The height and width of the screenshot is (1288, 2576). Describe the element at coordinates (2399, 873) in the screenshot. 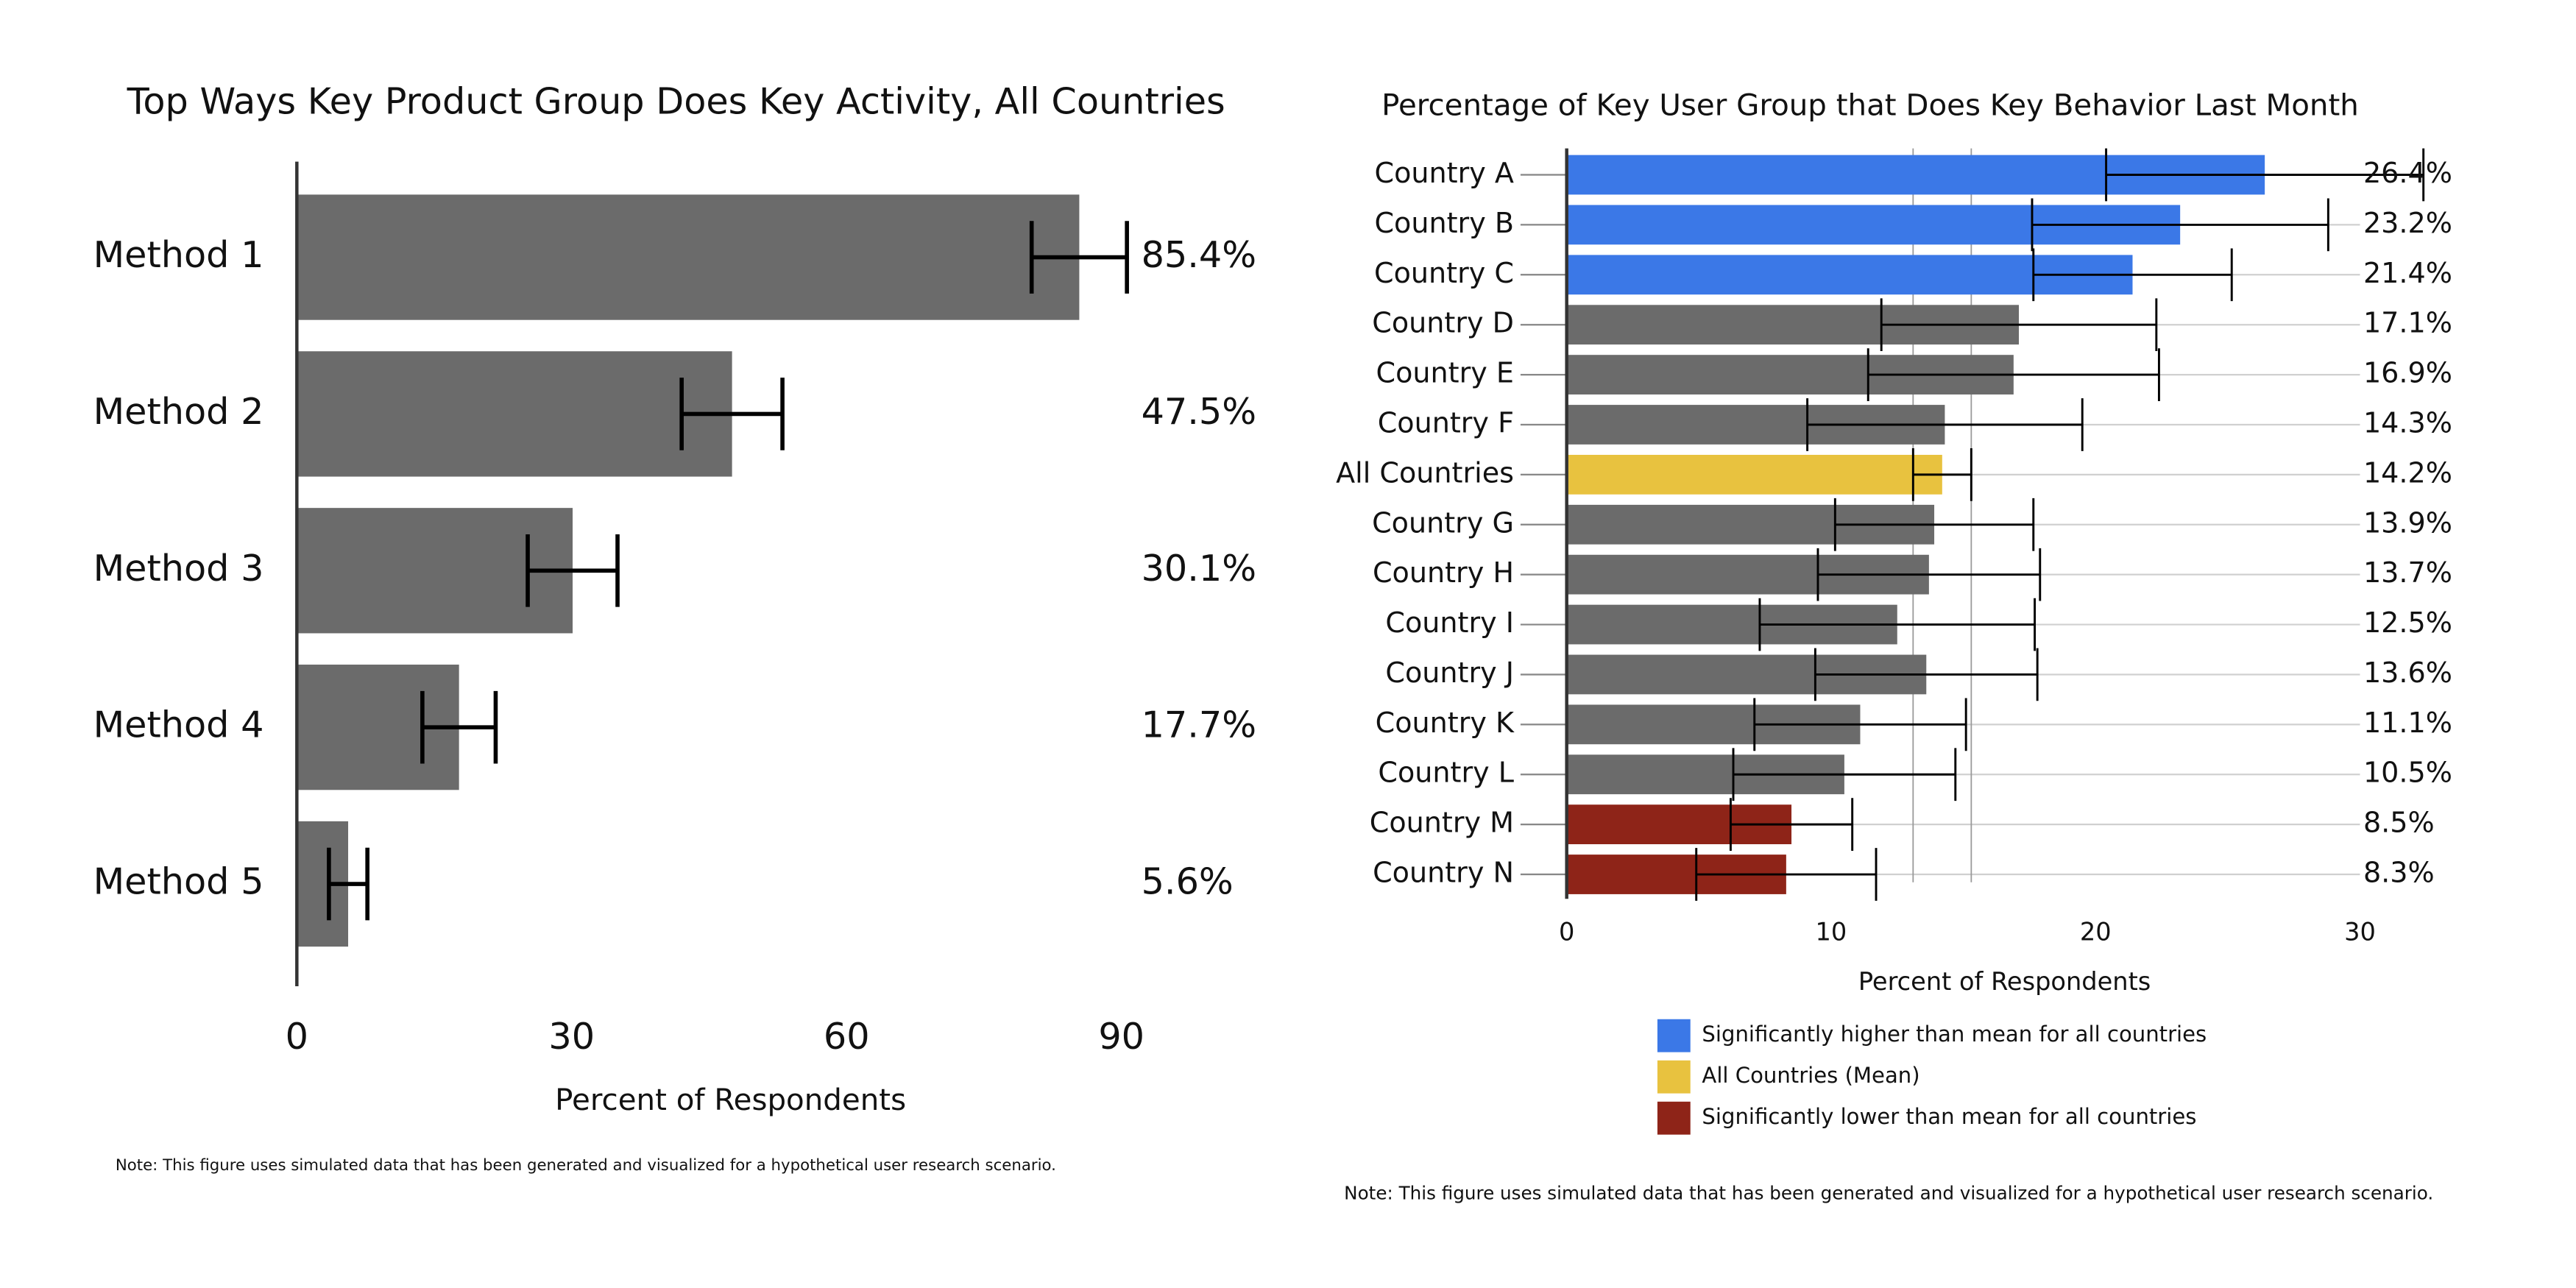

I see `value-label: 8.3%` at that location.